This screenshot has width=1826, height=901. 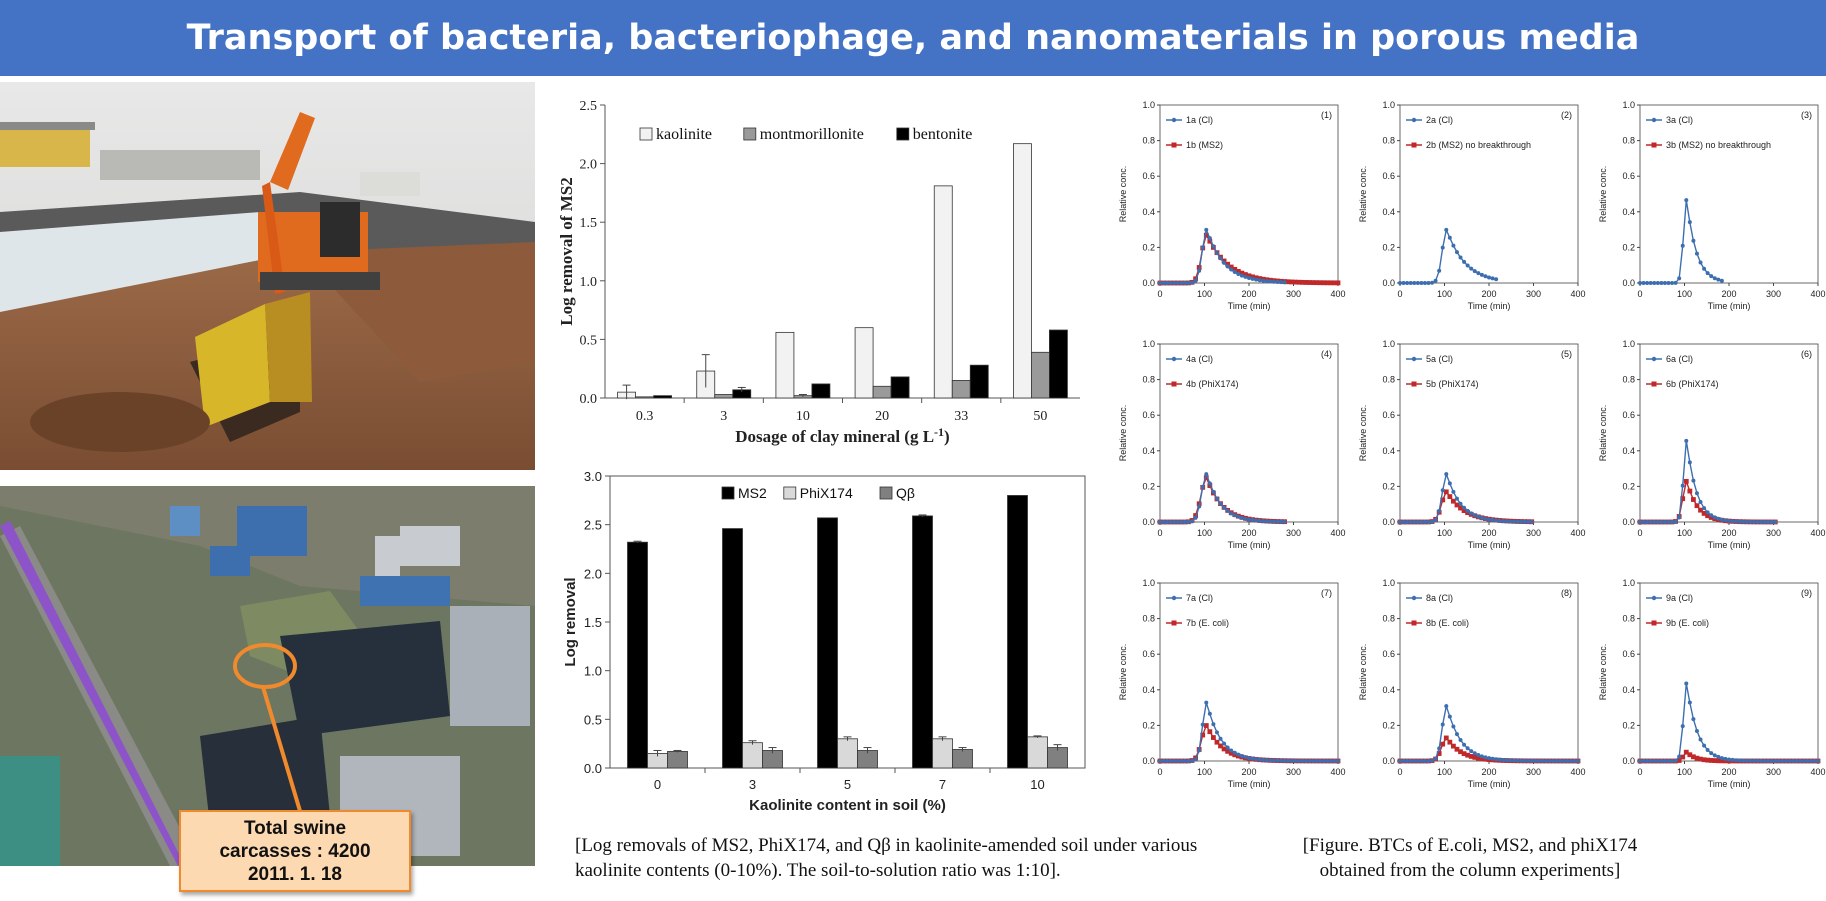 What do you see at coordinates (295, 851) in the screenshot?
I see `carcass-callout: Total swine carcasses : 4200 2011. 1. 18` at bounding box center [295, 851].